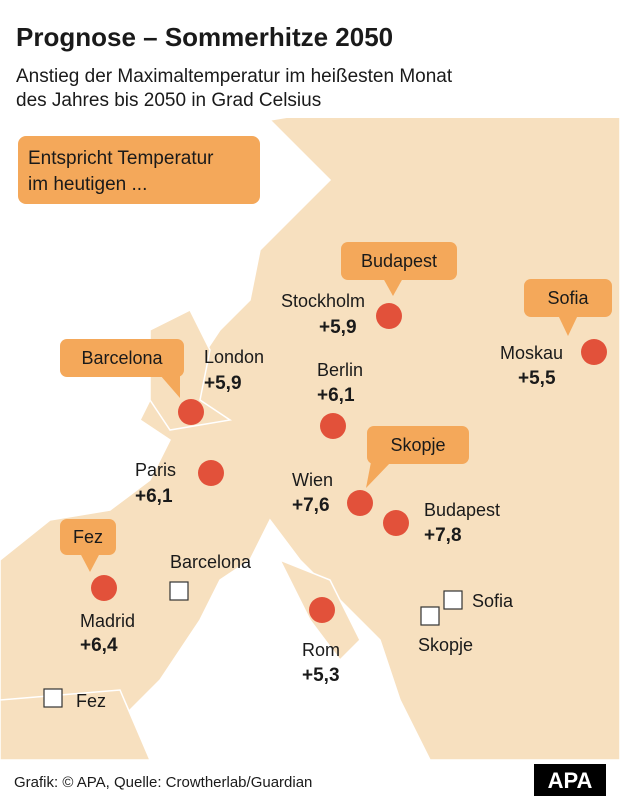 Image resolution: width=620 pixels, height=804 pixels. I want to click on city-name: Rom, so click(321, 650).